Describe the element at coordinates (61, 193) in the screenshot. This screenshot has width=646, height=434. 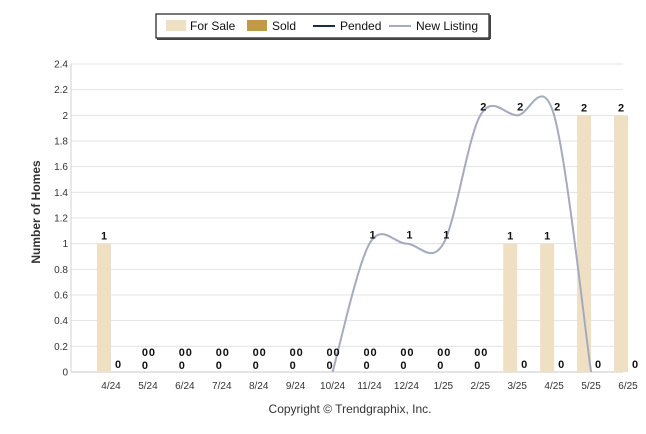
I see `y-tick-label: 1.4` at that location.